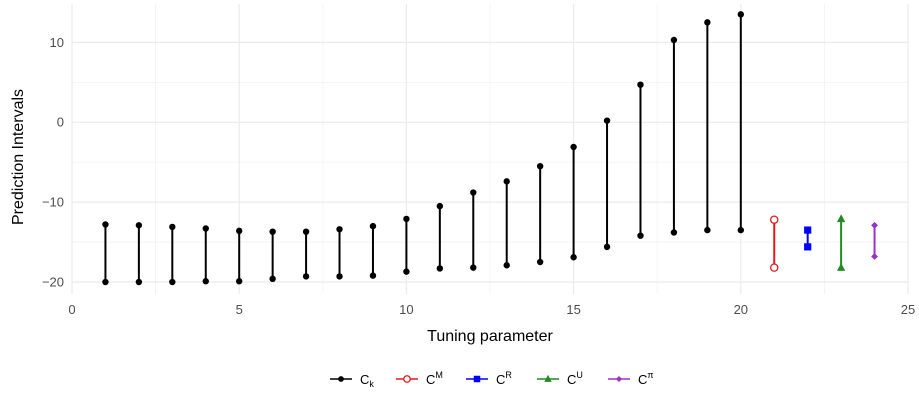  What do you see at coordinates (575, 378) in the screenshot?
I see `legend-label: CU` at bounding box center [575, 378].